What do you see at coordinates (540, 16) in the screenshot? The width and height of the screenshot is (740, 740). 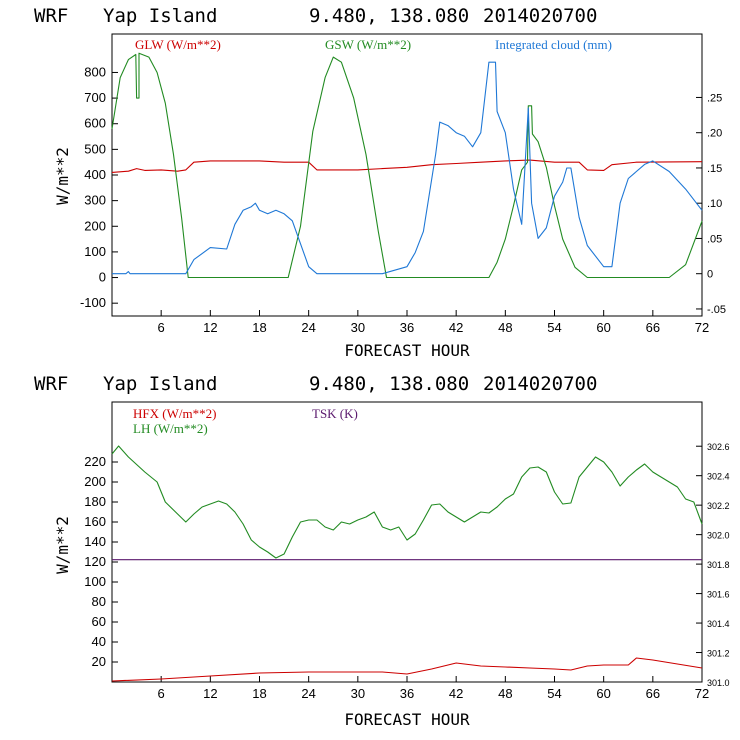 I see `top-header-init: 2014020700` at bounding box center [540, 16].